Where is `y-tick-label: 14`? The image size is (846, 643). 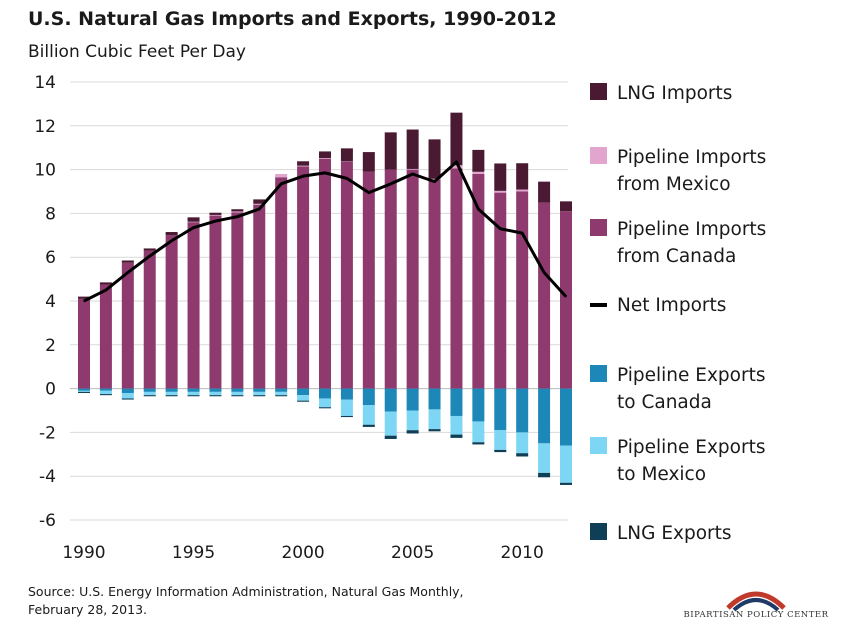 y-tick-label: 14 is located at coordinates (45, 83).